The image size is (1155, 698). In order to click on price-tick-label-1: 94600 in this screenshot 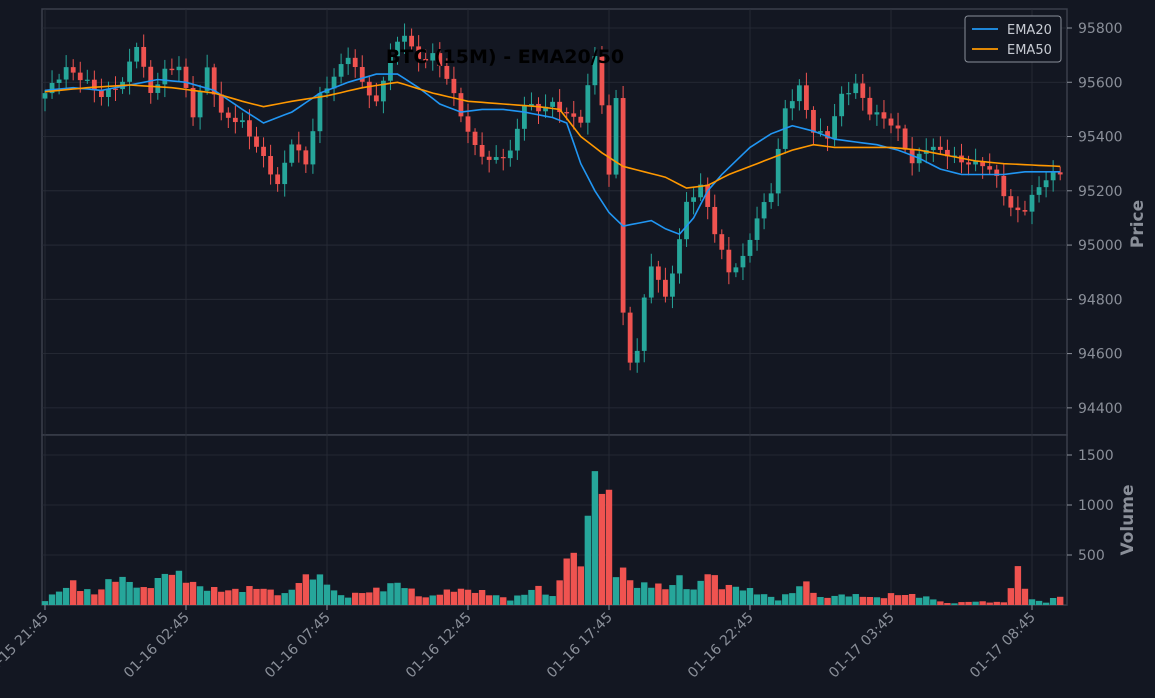, I will do `click(1100, 355)`.